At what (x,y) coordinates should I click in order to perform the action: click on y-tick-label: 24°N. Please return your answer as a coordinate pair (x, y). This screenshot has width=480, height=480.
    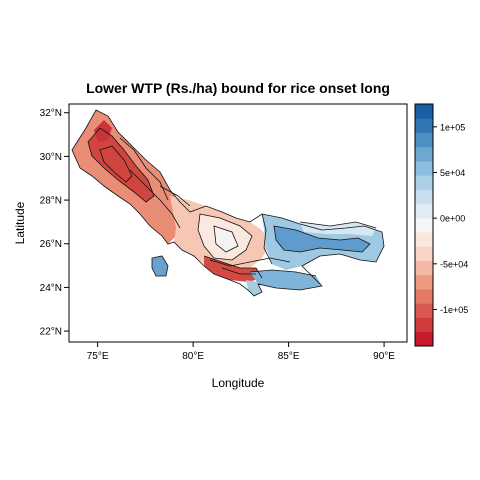
    Looking at the image, I should click on (51, 288).